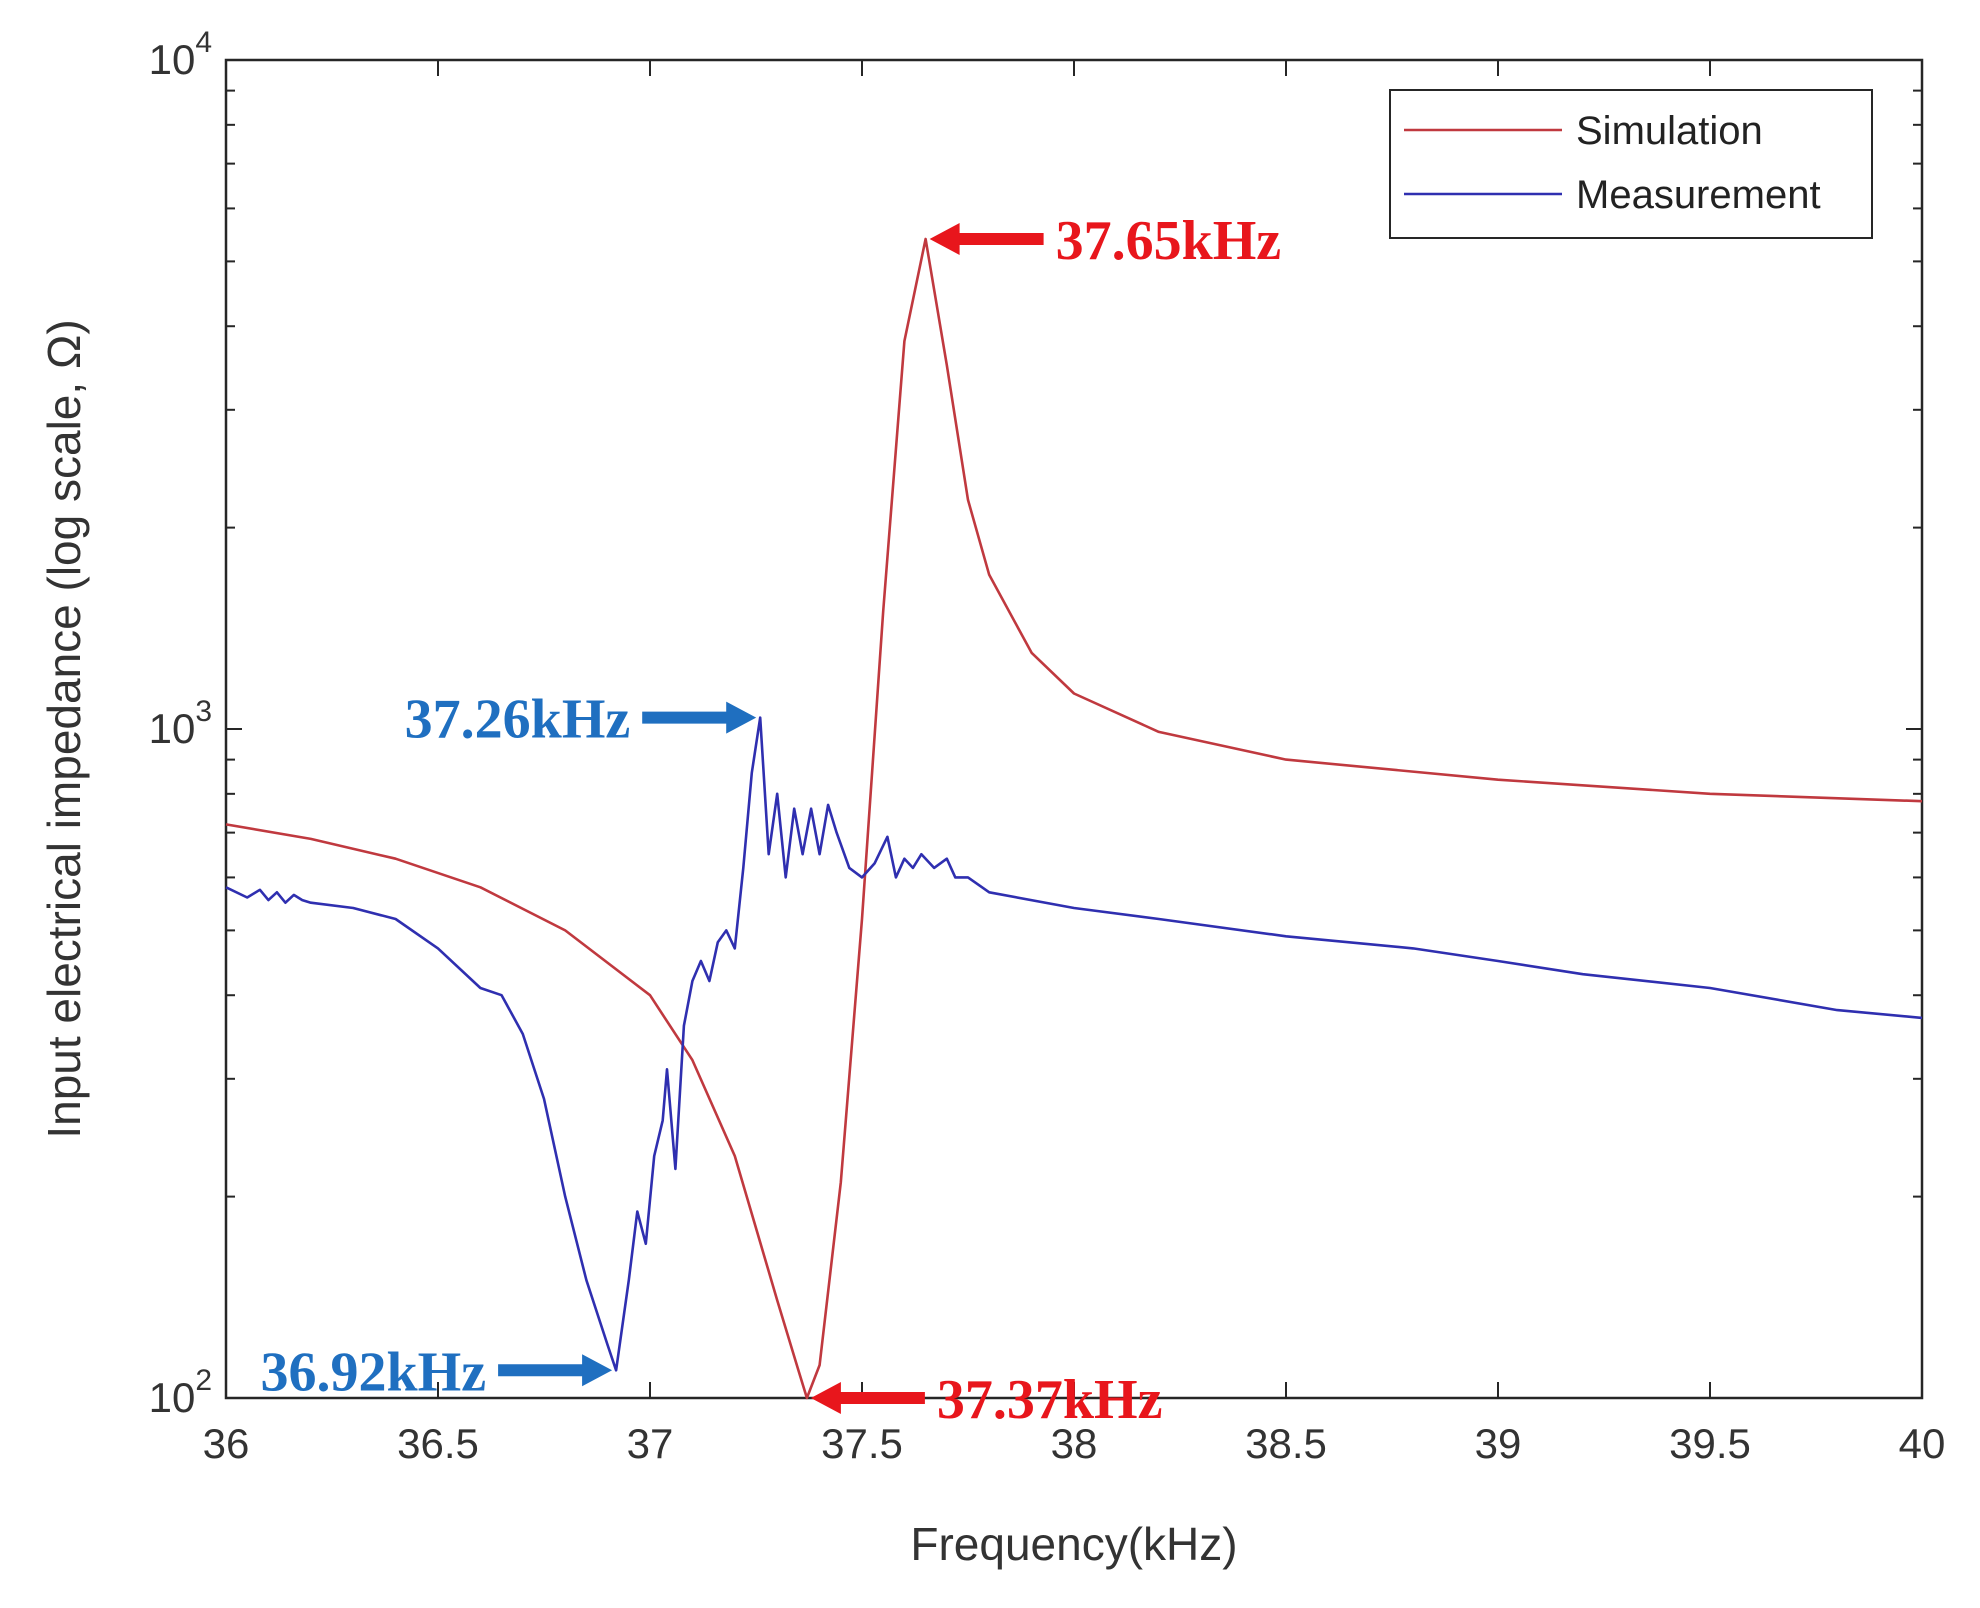 The width and height of the screenshot is (1980, 1608). Describe the element at coordinates (1286, 1443) in the screenshot. I see `x-tick-label: 38.5` at that location.